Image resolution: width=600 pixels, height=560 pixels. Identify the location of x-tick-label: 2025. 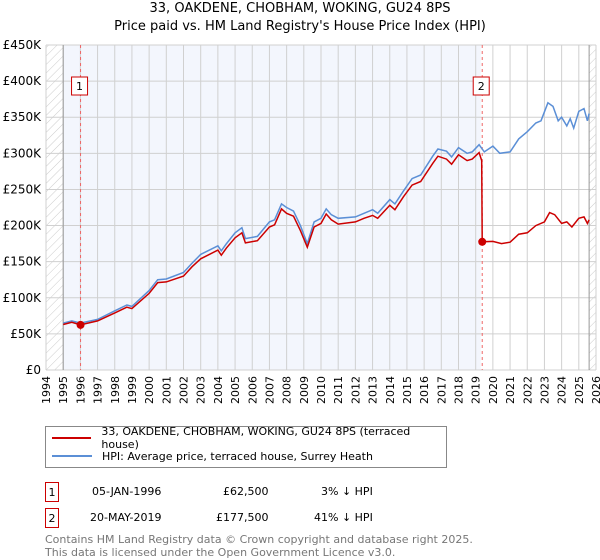
(579, 390).